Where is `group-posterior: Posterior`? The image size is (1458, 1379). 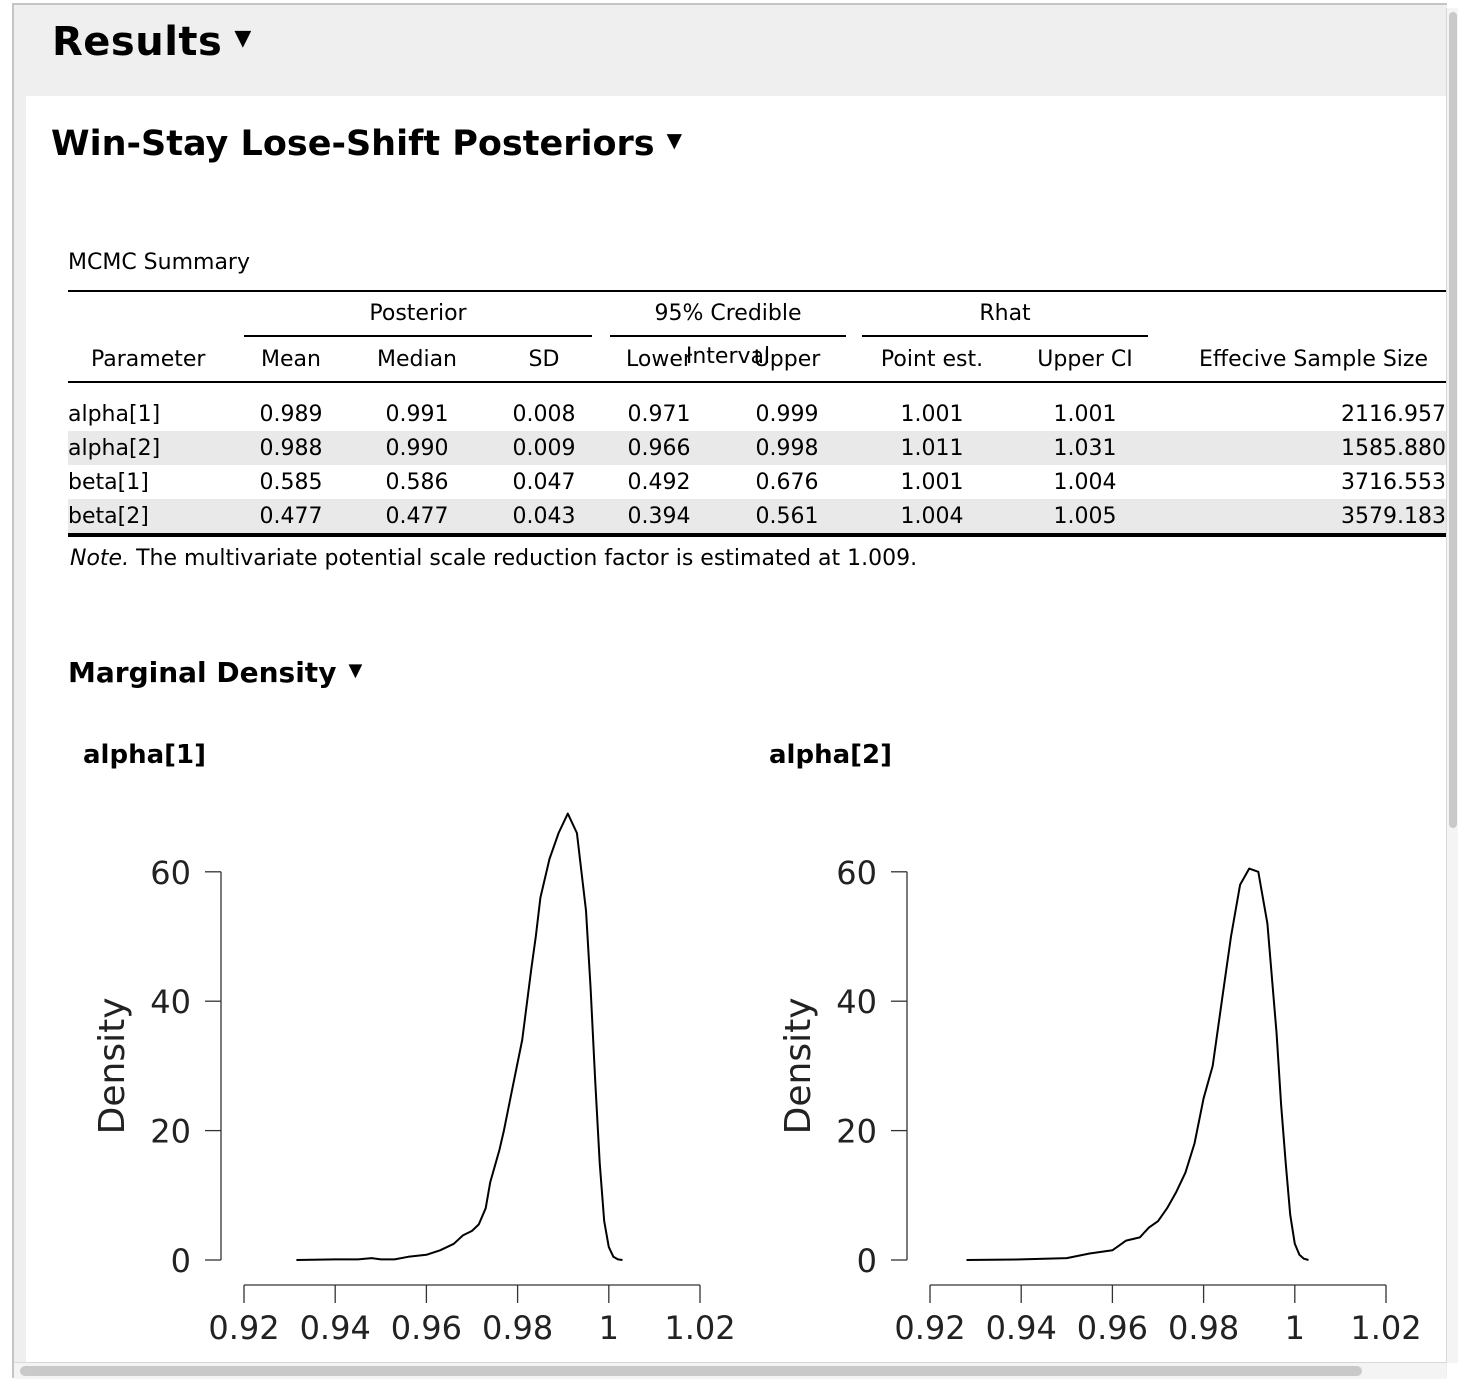
group-posterior: Posterior is located at coordinates (418, 314).